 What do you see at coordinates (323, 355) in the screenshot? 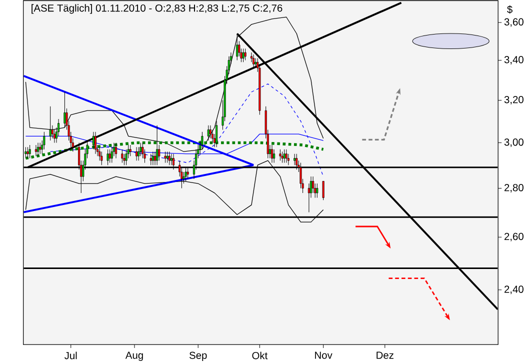
I see `x-tick-label: Nov` at bounding box center [323, 355].